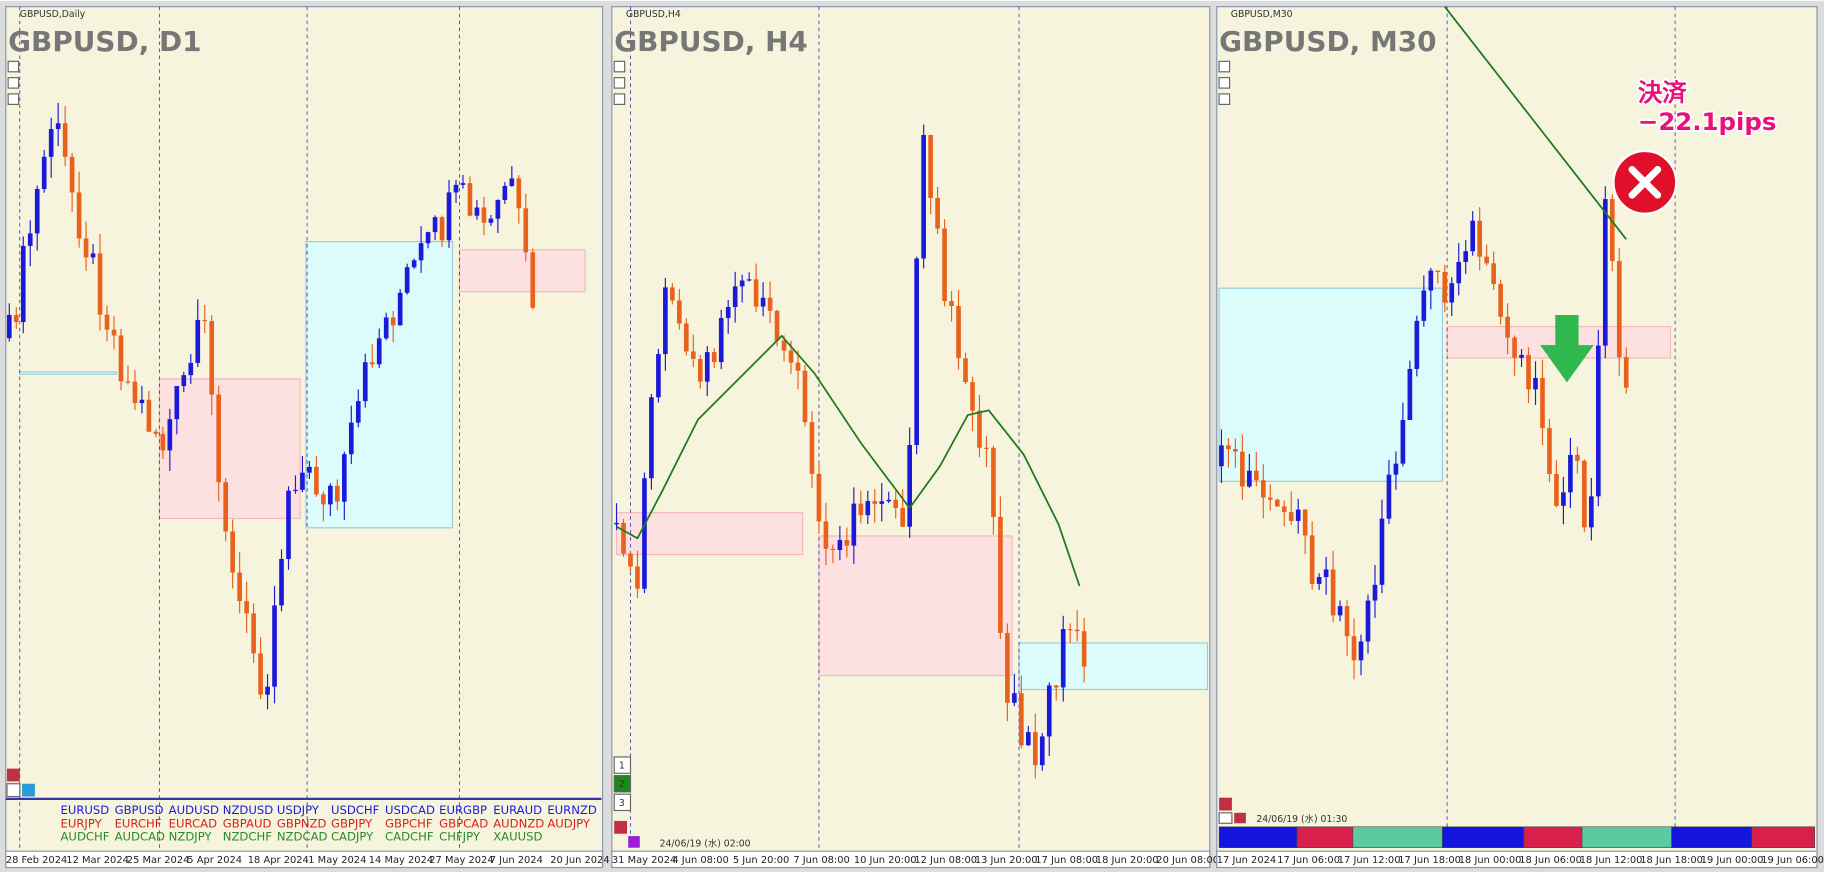  I want to click on symbol-button: USDCAD, so click(410, 810).